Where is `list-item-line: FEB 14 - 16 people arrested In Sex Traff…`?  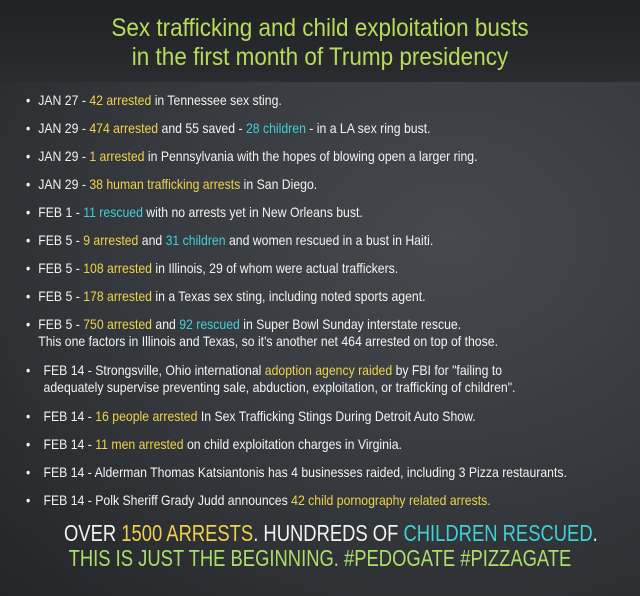
list-item-line: FEB 14 - 16 people arrested In Sex Traff… is located at coordinates (341, 416).